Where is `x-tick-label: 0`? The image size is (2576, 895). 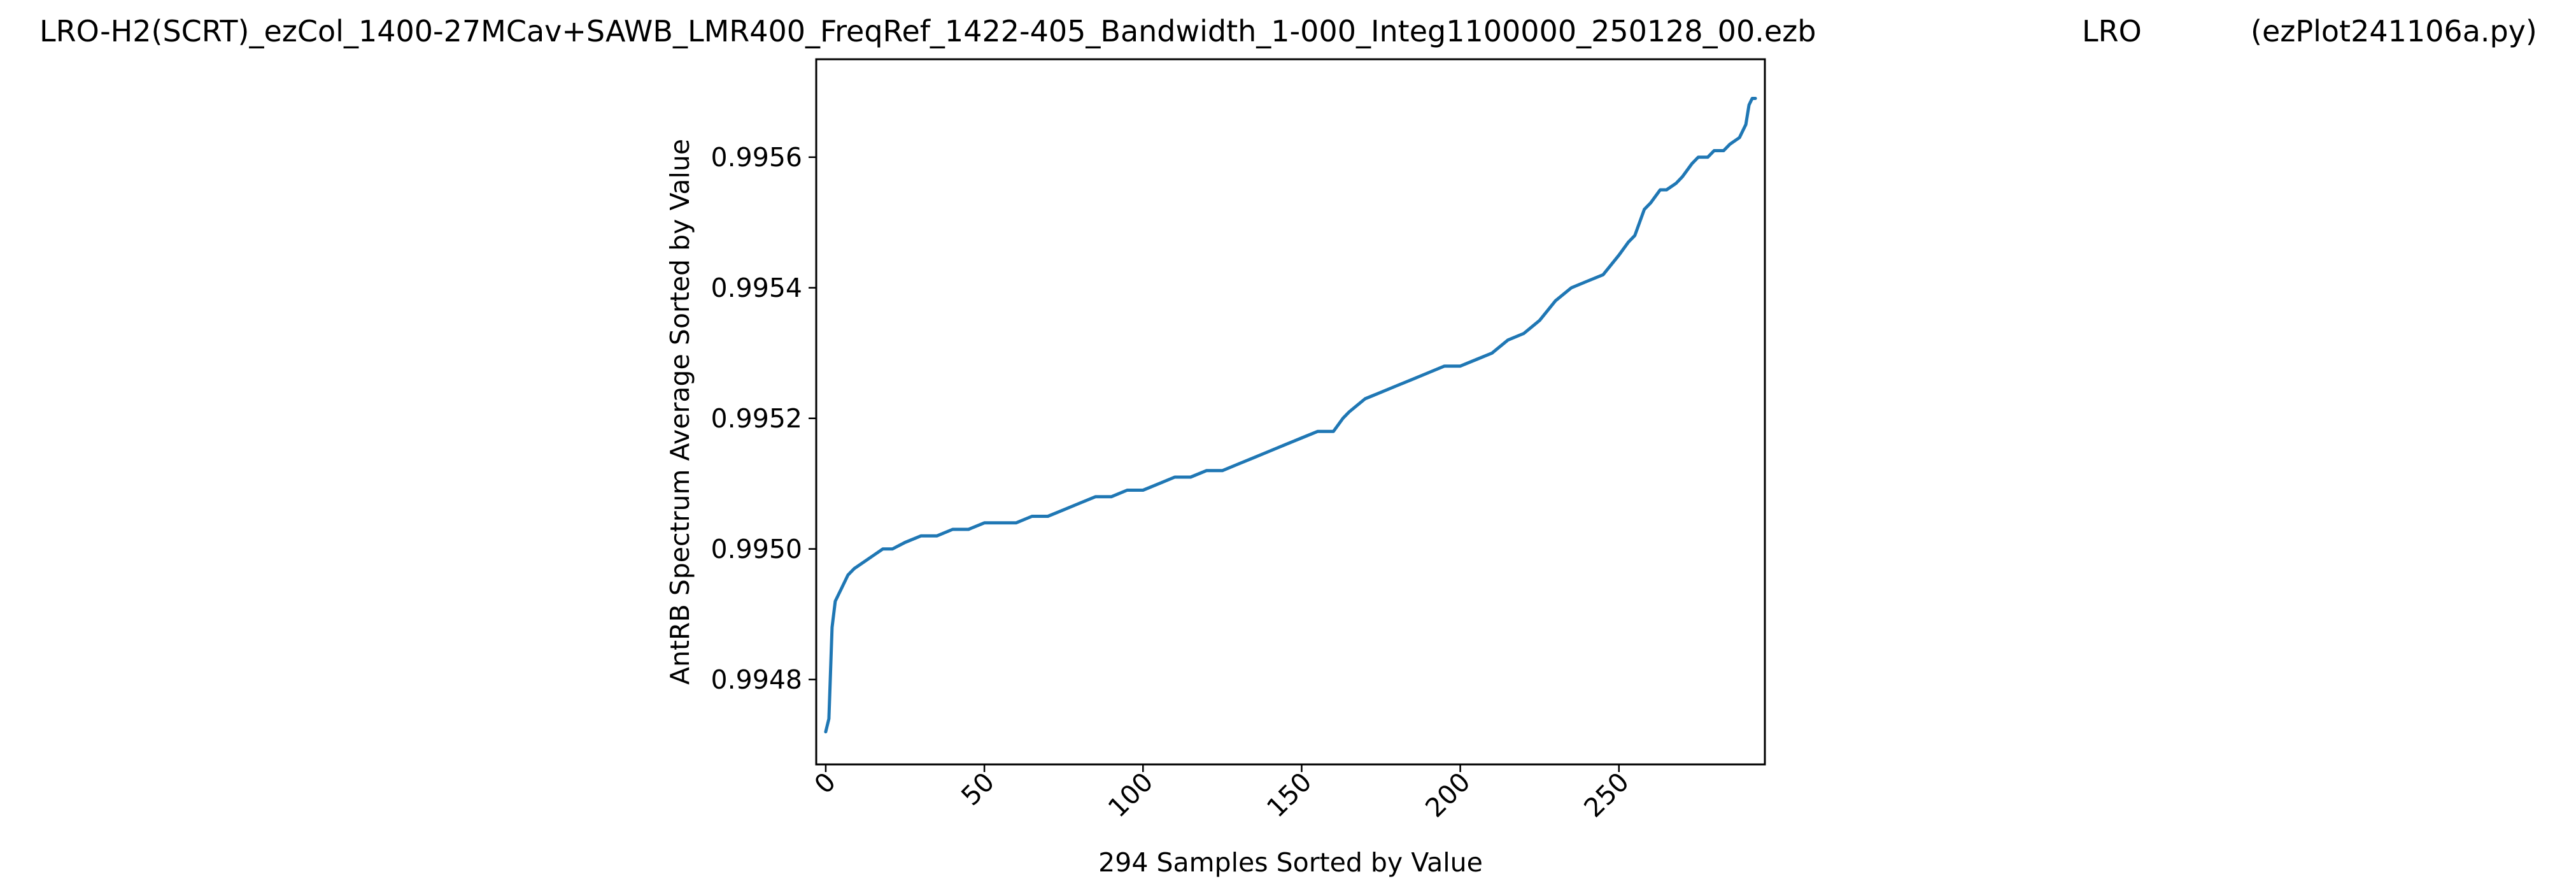 x-tick-label: 0 is located at coordinates (825, 782).